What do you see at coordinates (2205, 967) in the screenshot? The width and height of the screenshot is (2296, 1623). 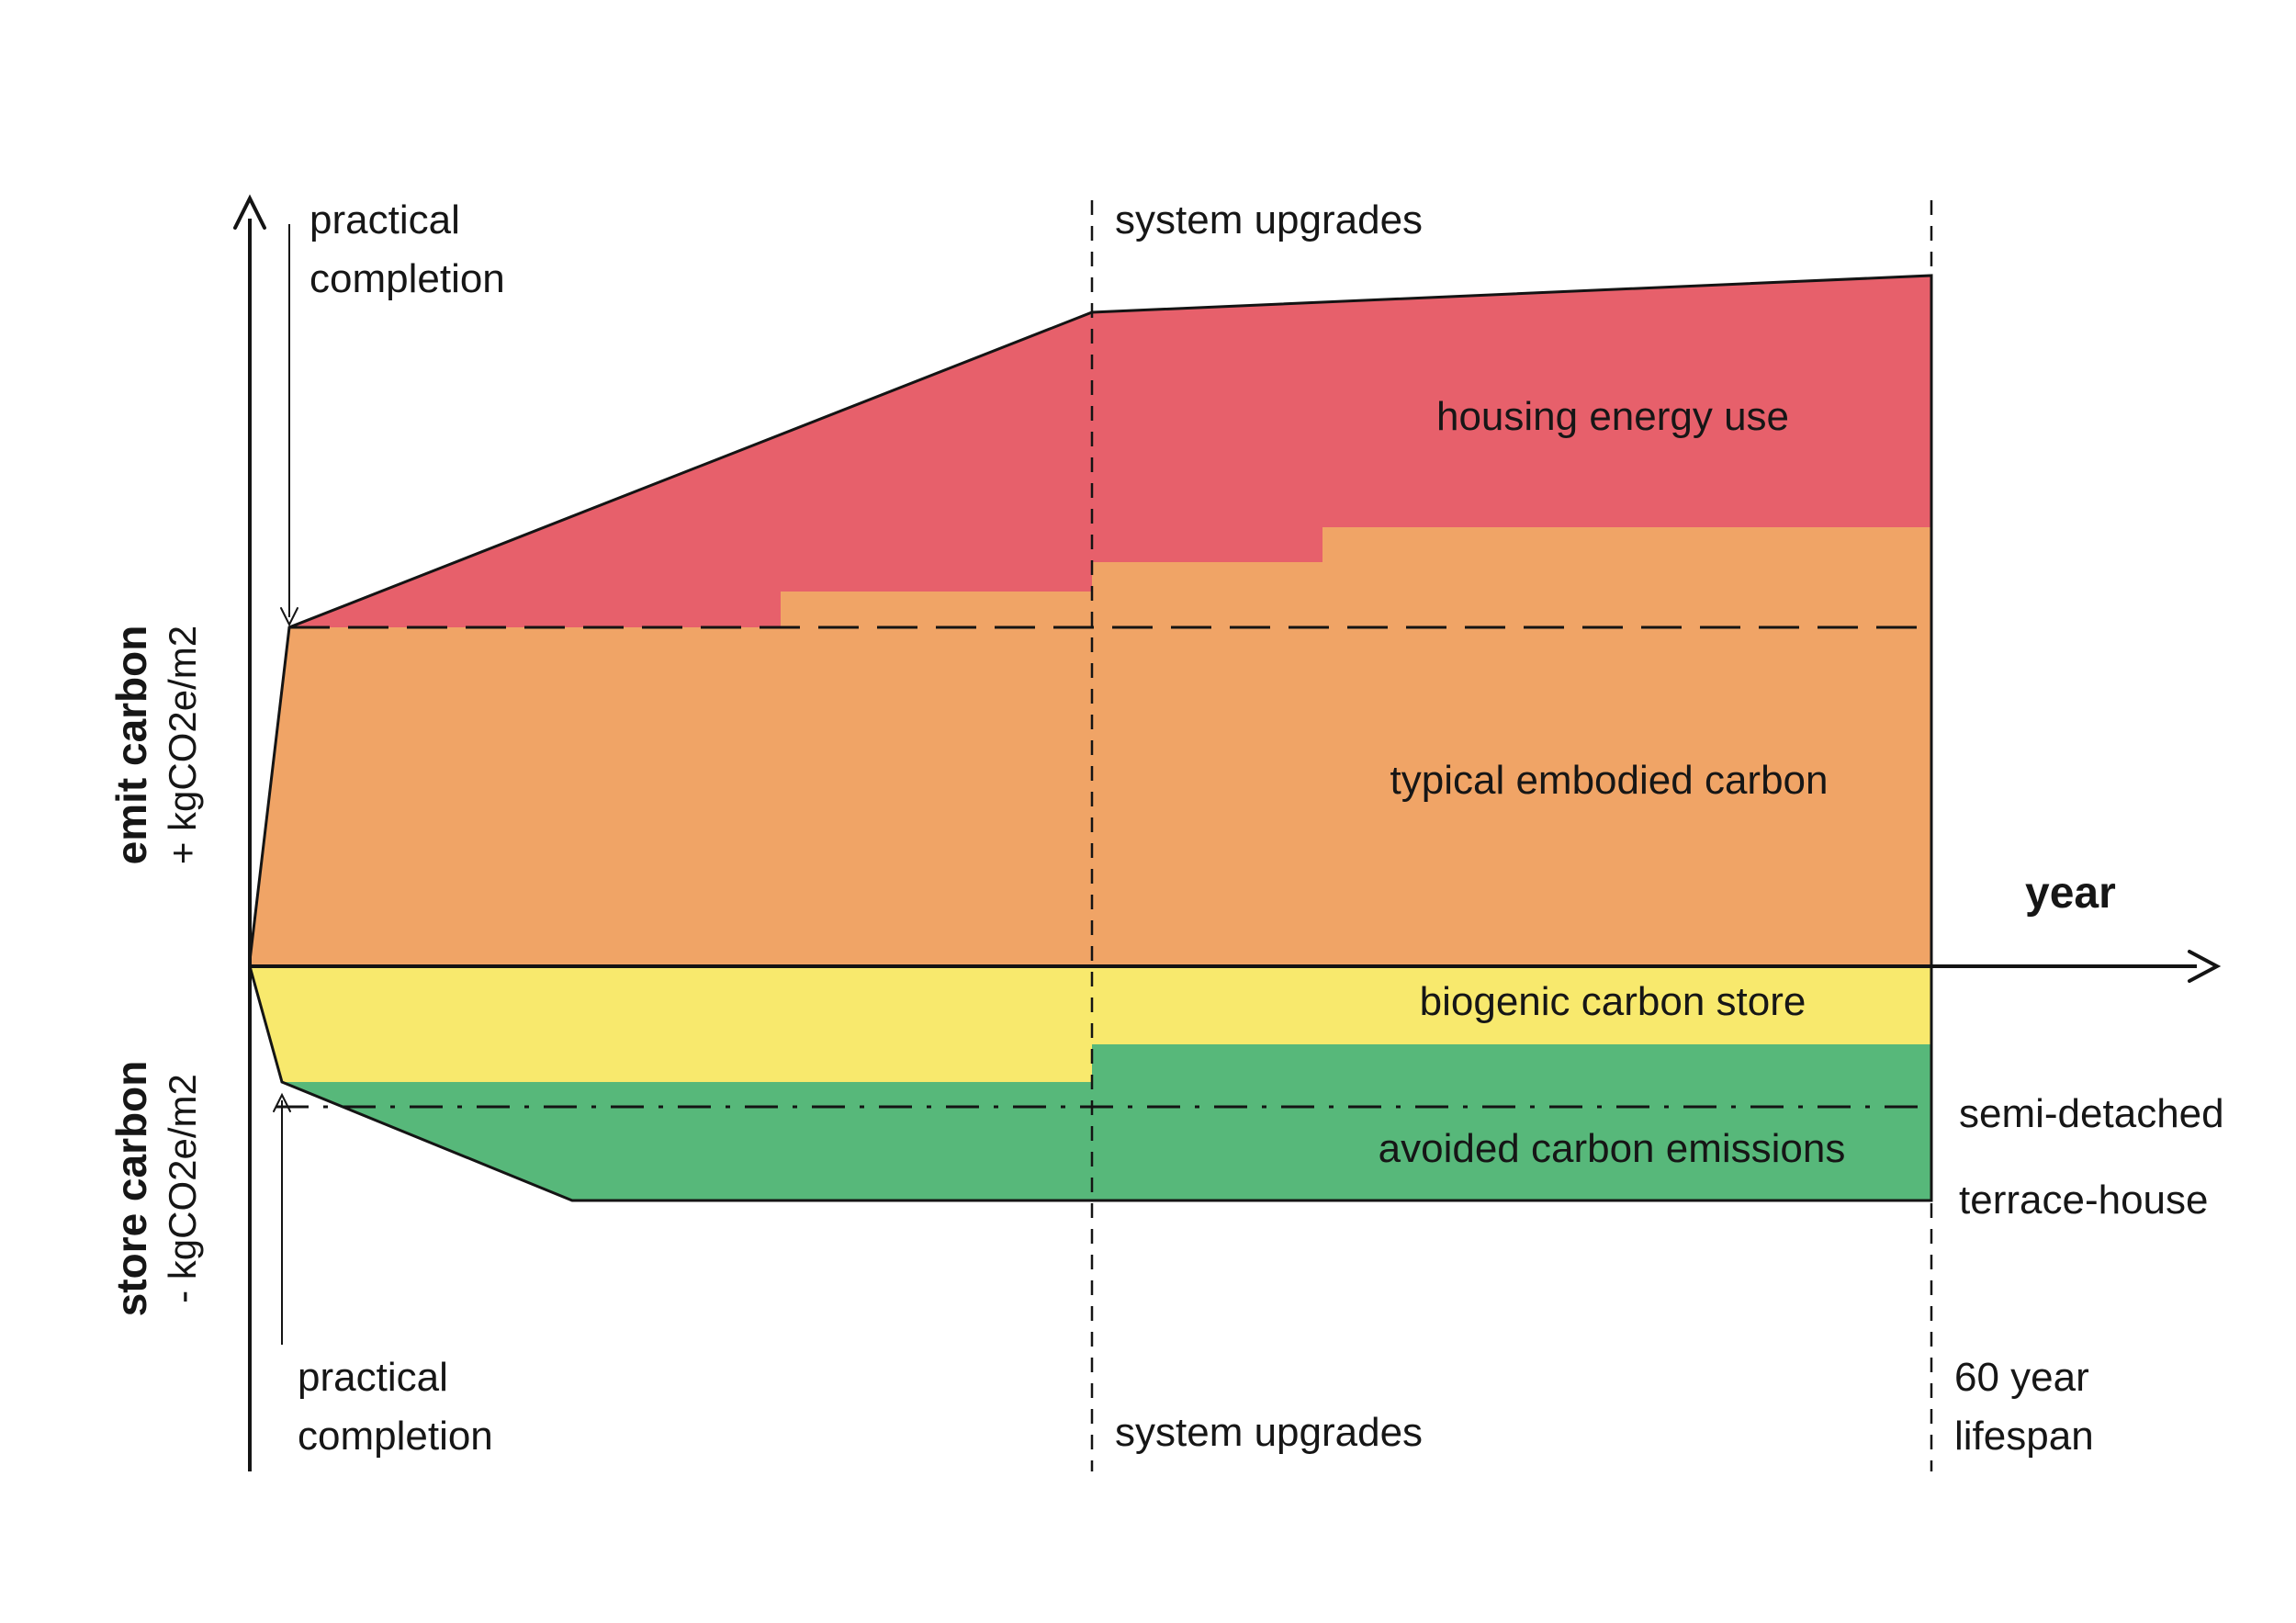 I see `x-axis-arrowhead` at bounding box center [2205, 967].